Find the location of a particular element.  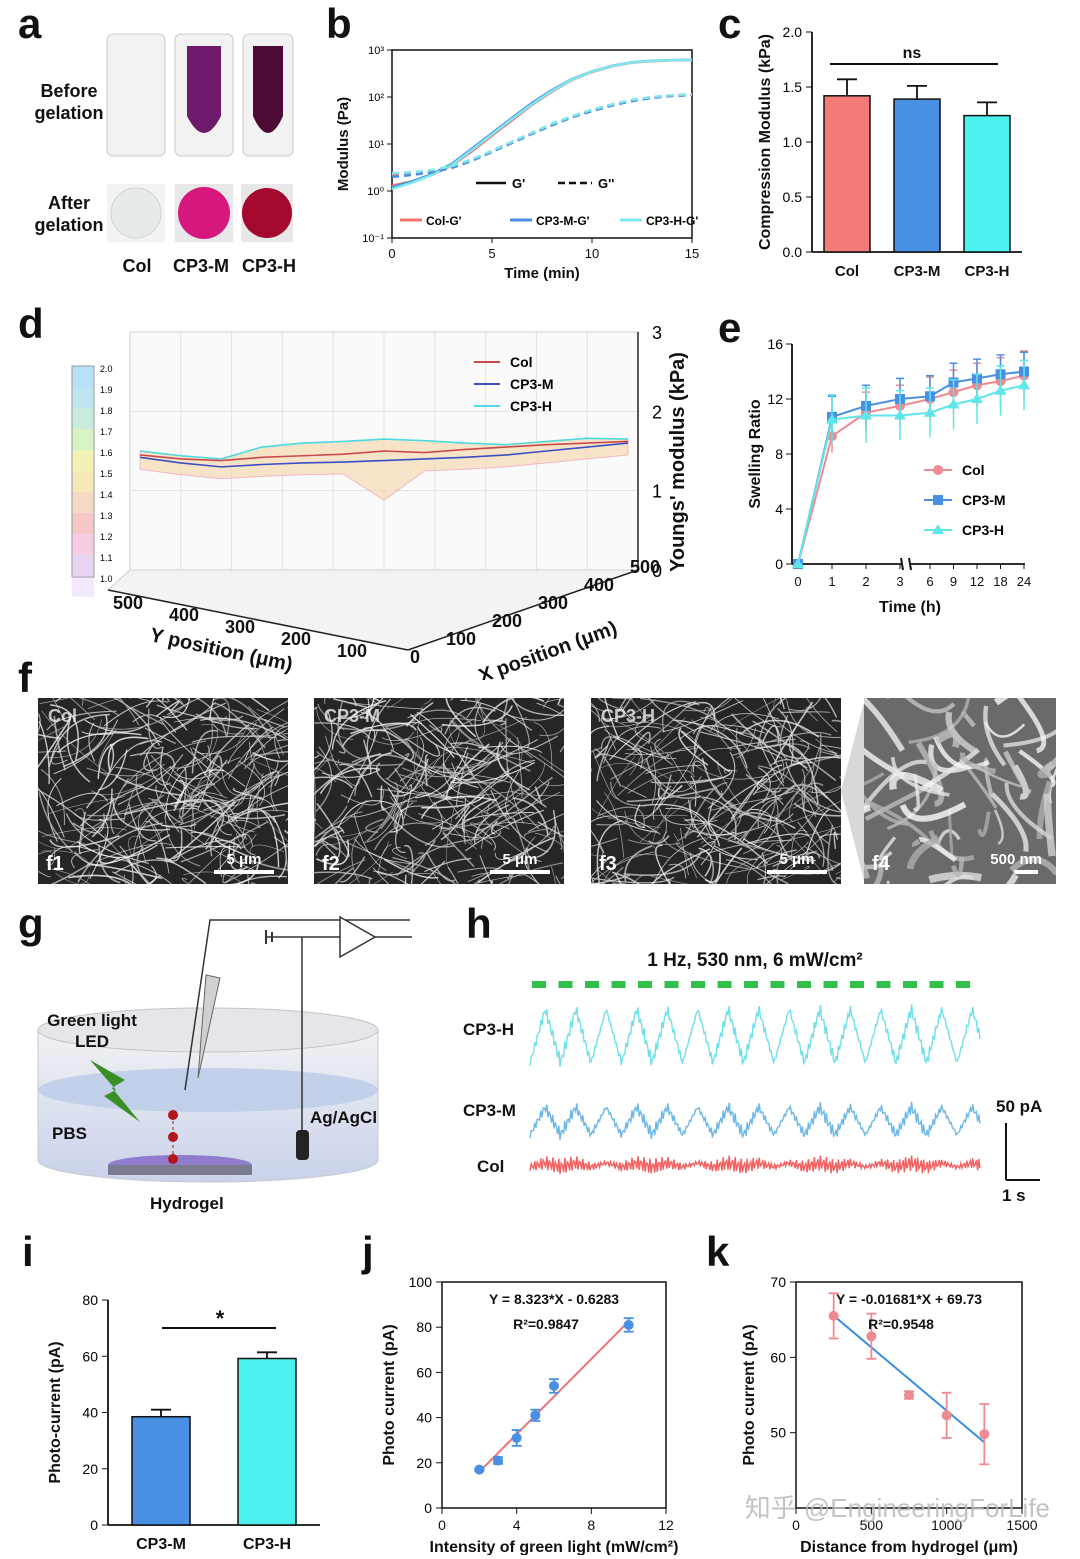

colorbar-label: 1.4 is located at coordinates (106, 495).